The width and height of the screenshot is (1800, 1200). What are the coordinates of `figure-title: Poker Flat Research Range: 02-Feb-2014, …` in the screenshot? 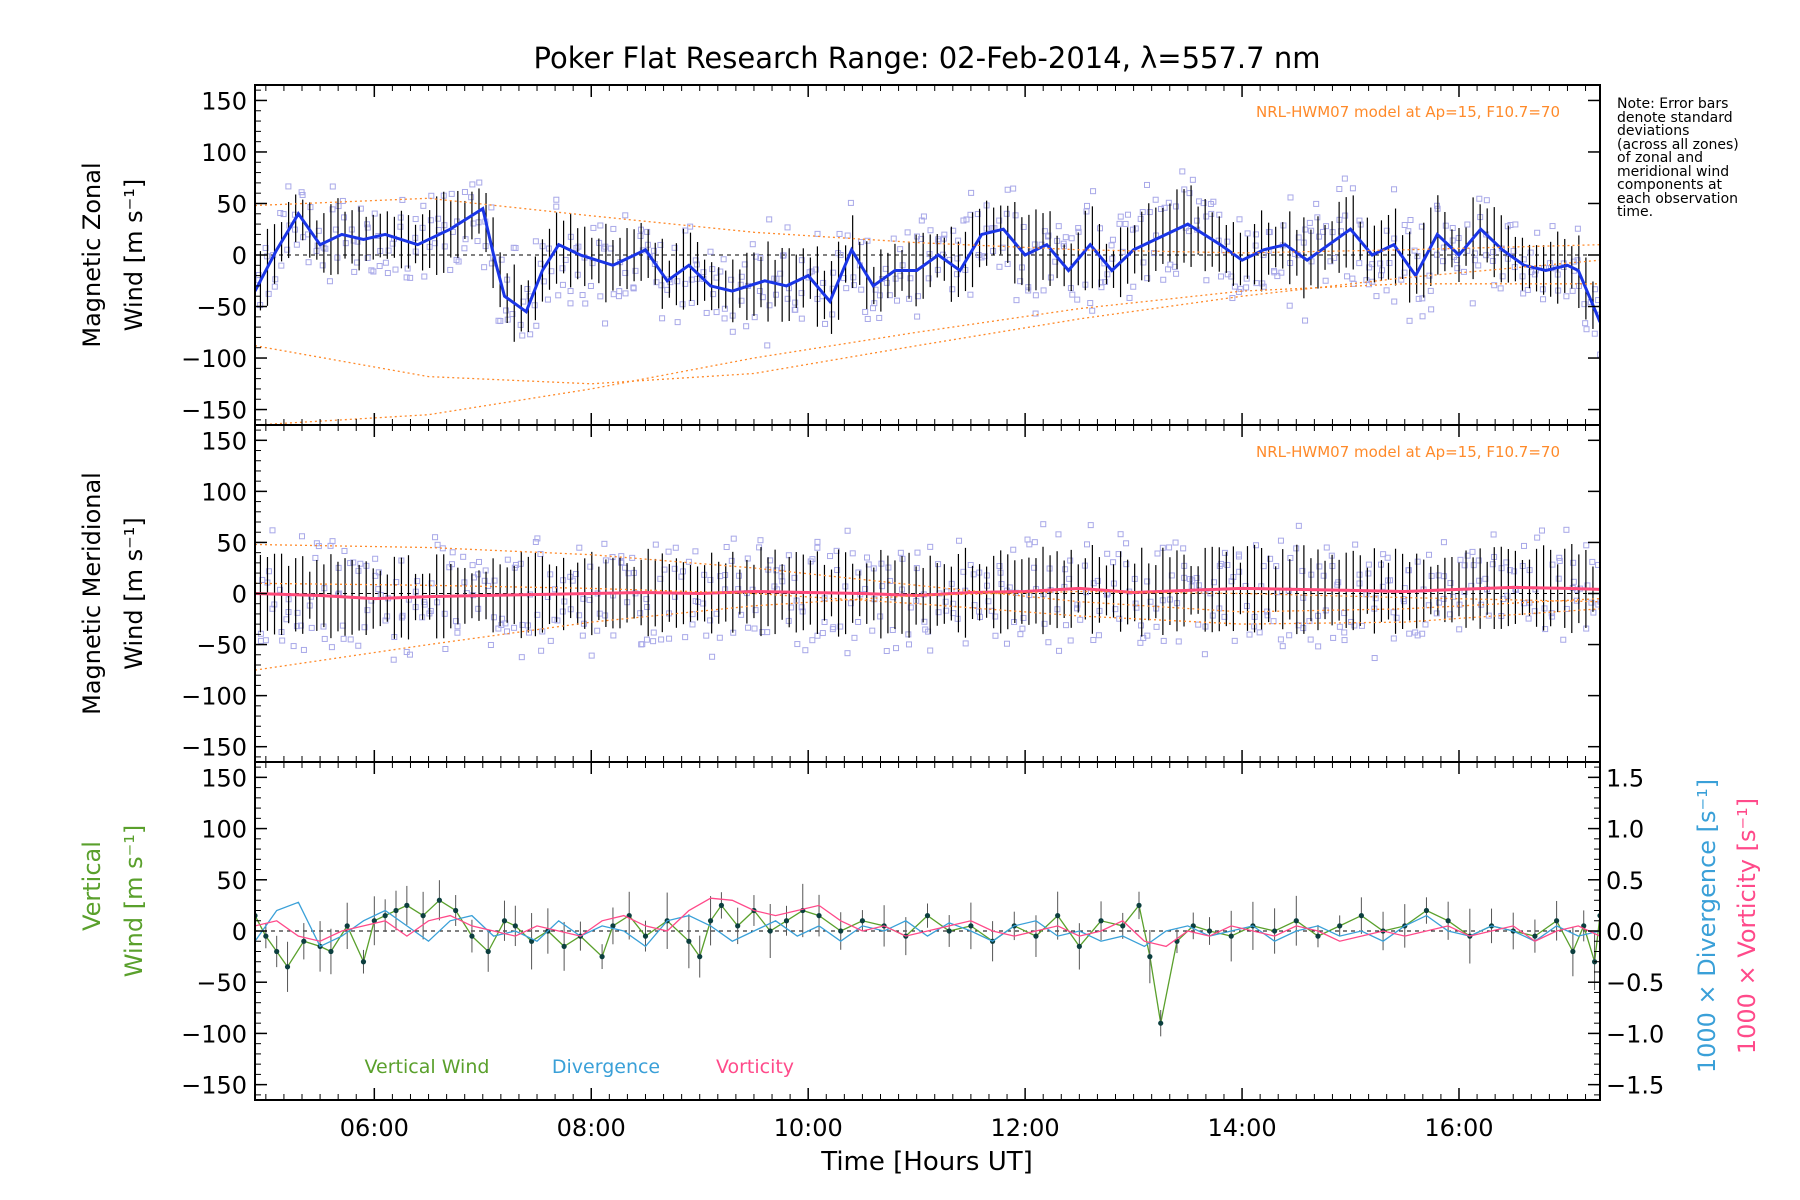 It's located at (927, 58).